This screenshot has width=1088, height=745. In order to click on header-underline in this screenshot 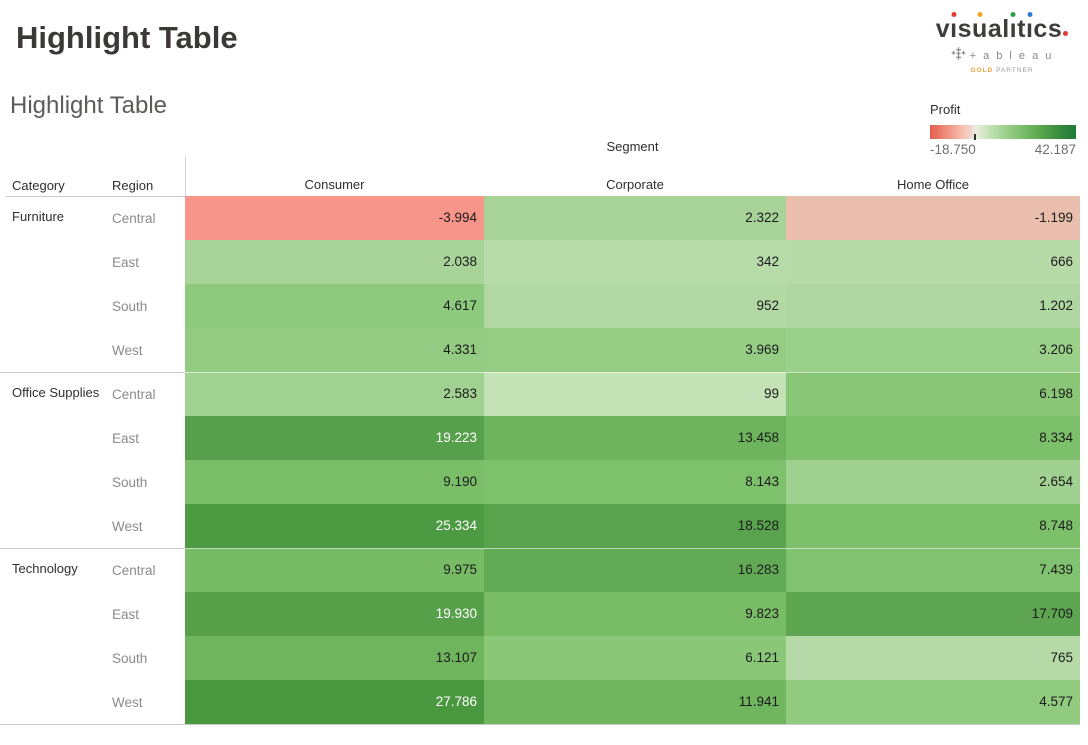, I will do `click(95, 196)`.